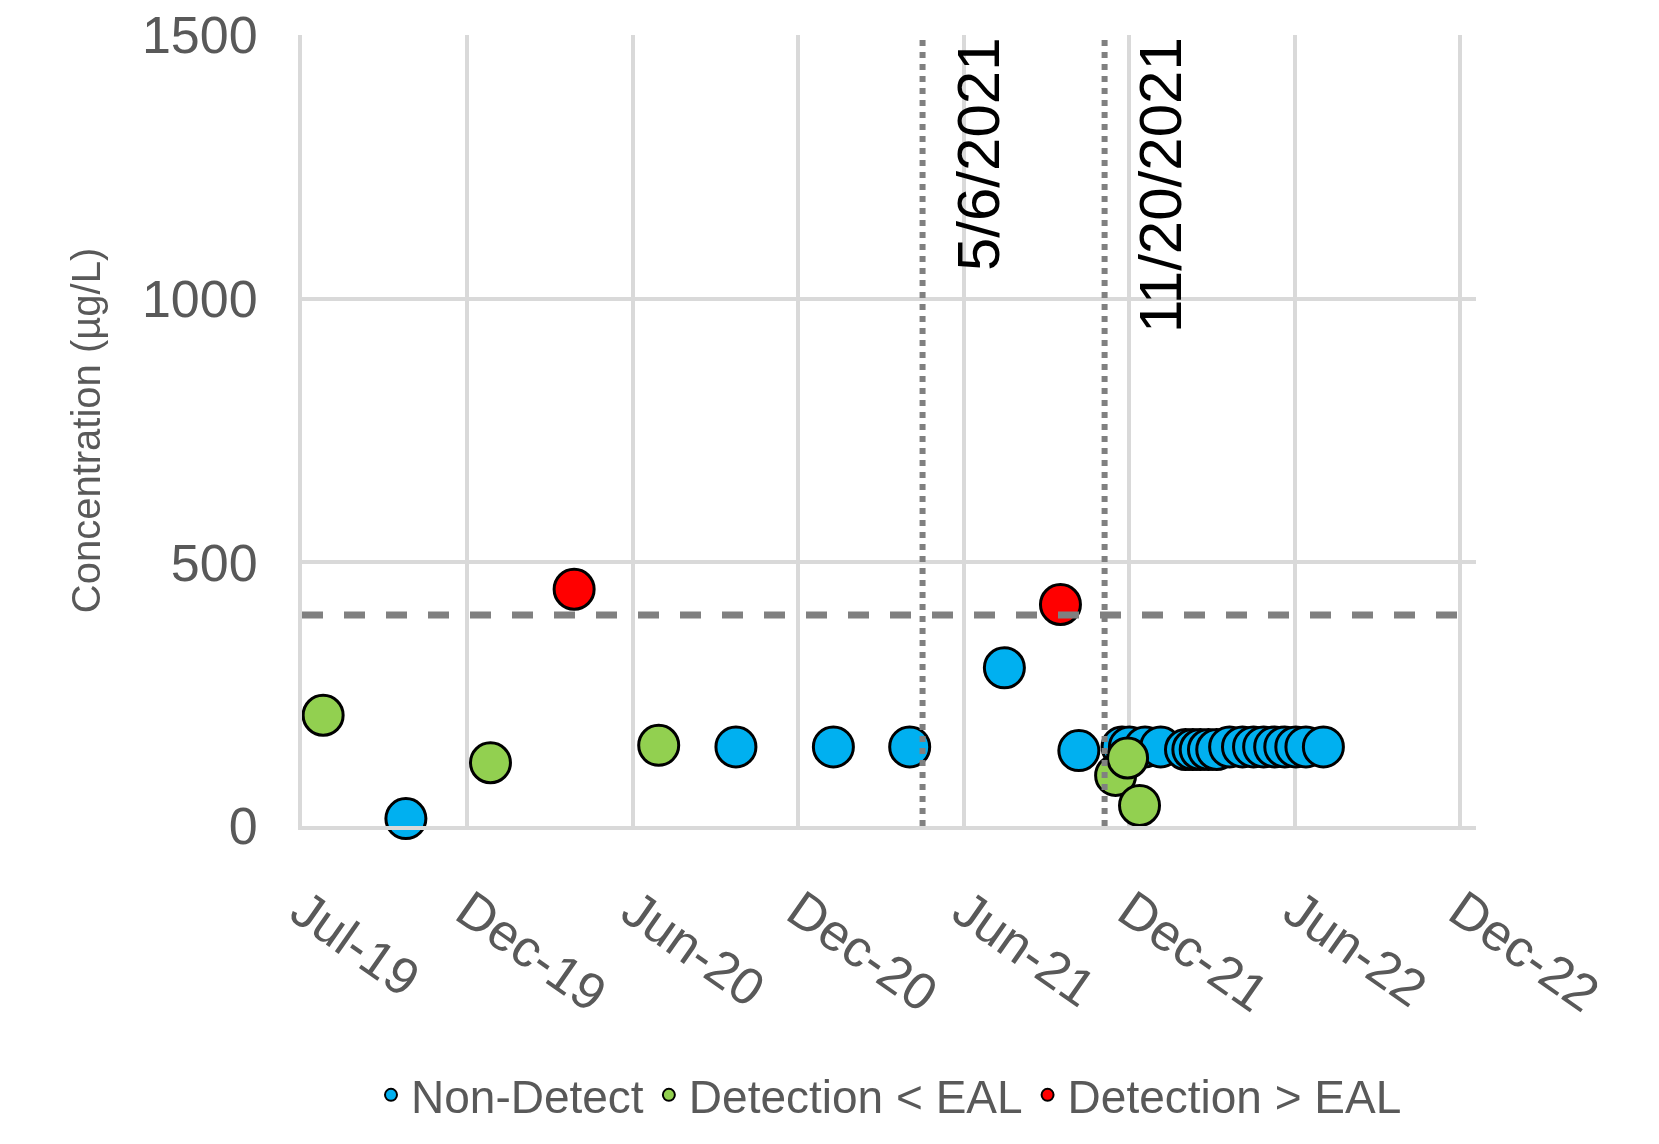 This screenshot has width=1659, height=1144. I want to click on legend-label: Detection < EAL, so click(855, 1096).